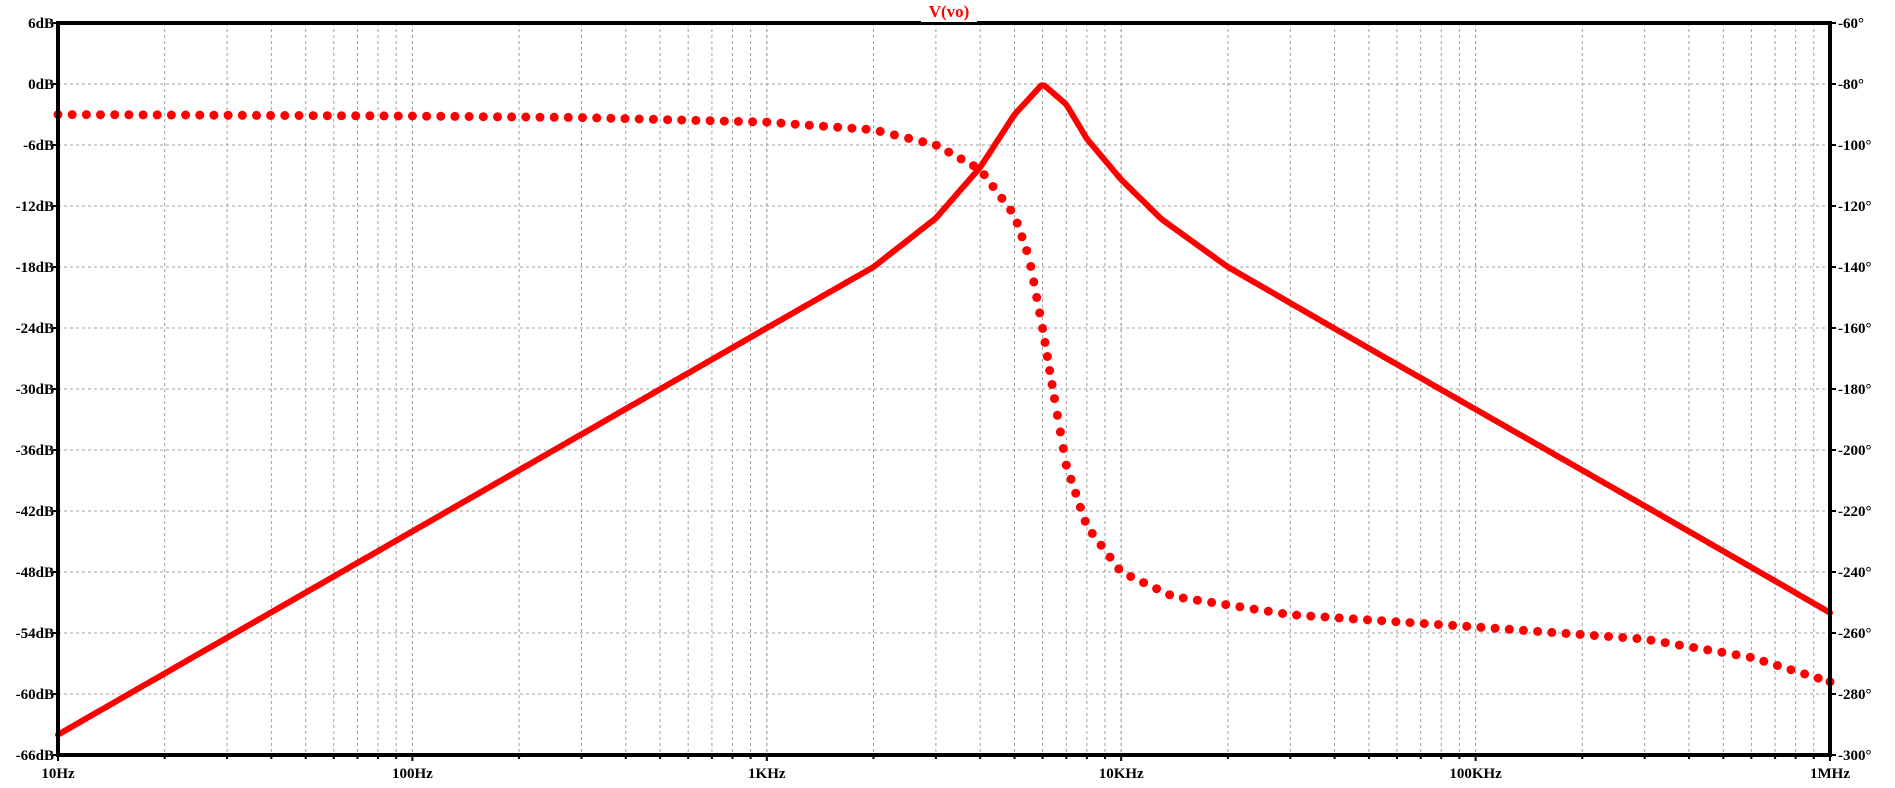  I want to click on y-tick-label: -48dB, so click(35, 573).